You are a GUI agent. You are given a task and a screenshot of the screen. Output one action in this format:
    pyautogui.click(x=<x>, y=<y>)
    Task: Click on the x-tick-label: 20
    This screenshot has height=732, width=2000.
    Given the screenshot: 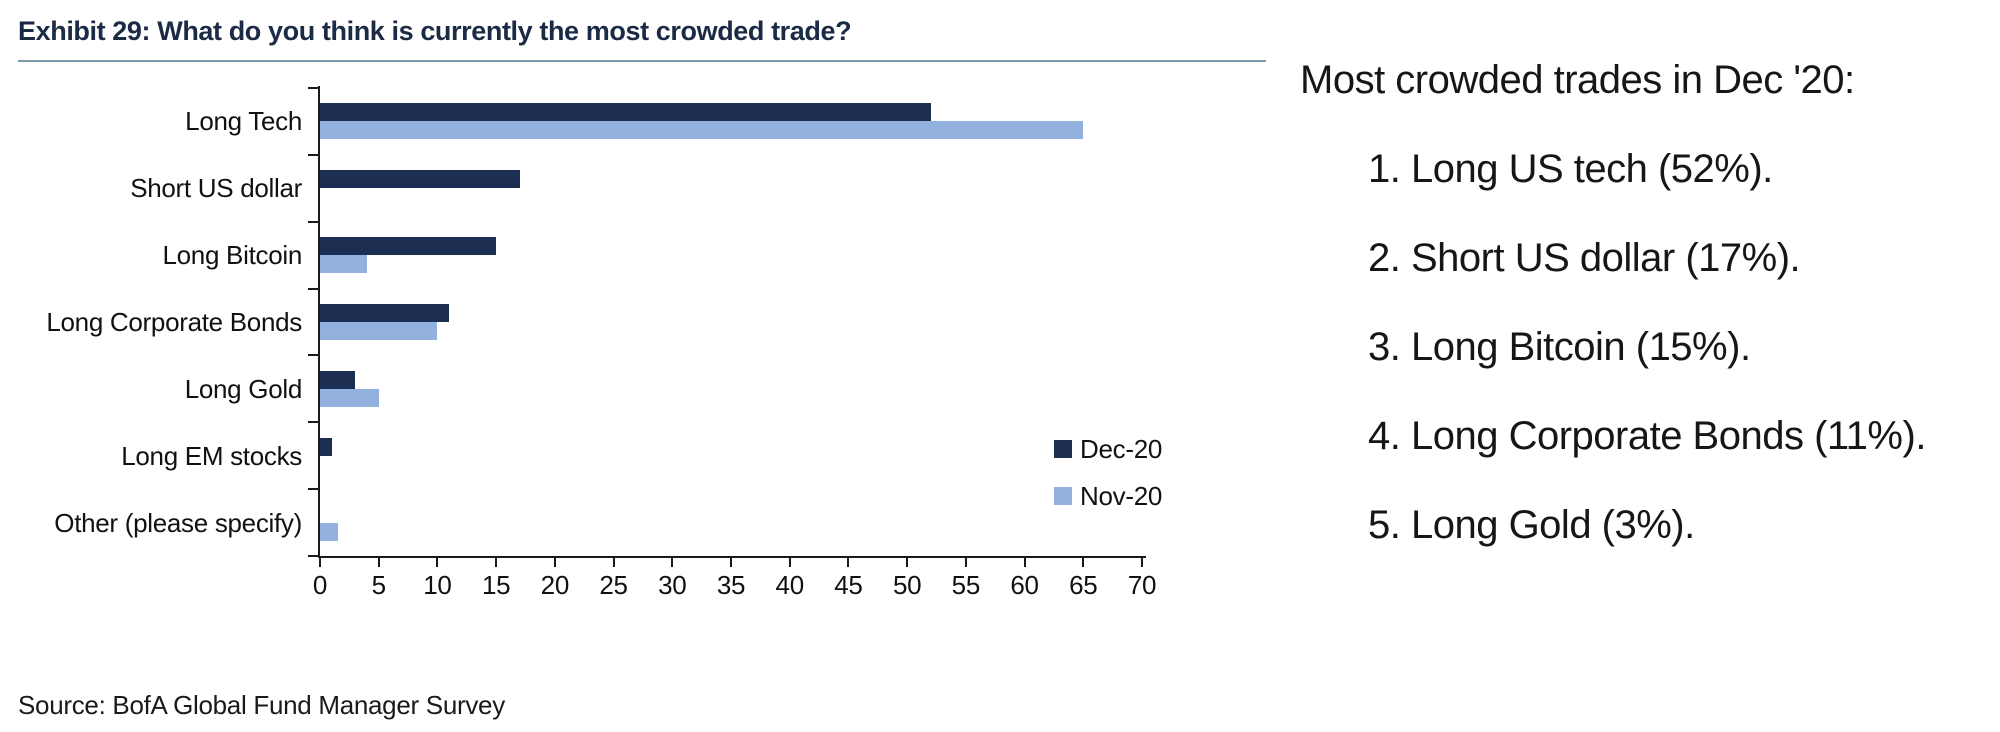 What is the action you would take?
    pyautogui.click(x=555, y=585)
    